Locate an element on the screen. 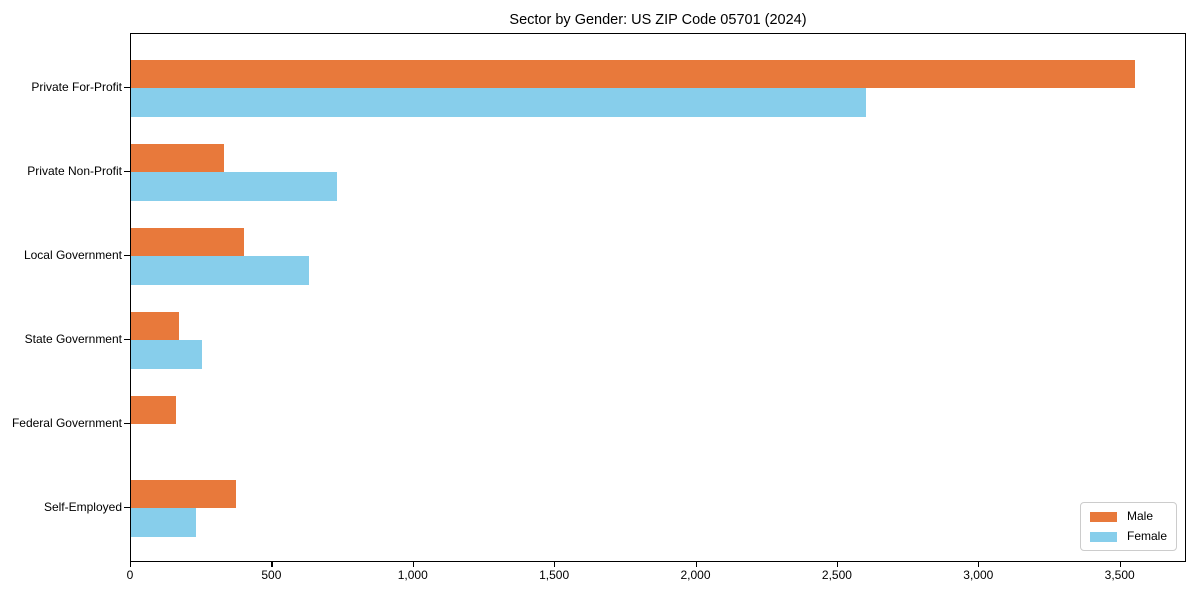  x-tick-label: 500 is located at coordinates (271, 575).